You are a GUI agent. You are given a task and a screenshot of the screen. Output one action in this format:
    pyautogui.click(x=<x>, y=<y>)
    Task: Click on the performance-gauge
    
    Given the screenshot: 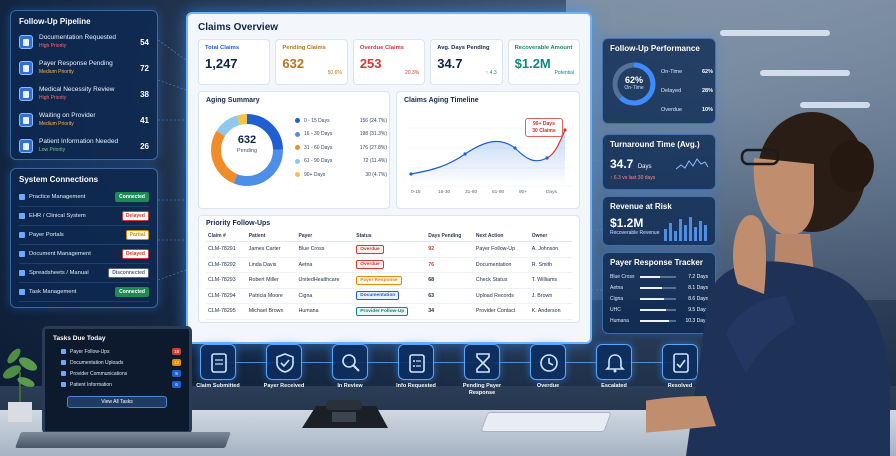 What is the action you would take?
    pyautogui.click(x=634, y=84)
    